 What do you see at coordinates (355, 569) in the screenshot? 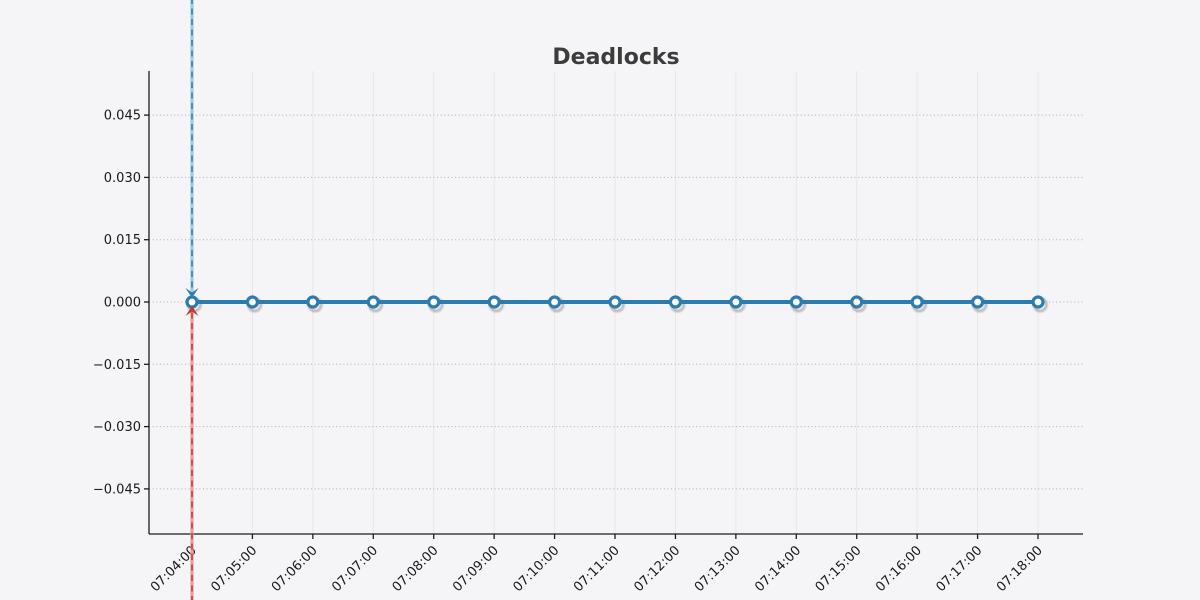
I see `x-tick-label: 07:07:00` at bounding box center [355, 569].